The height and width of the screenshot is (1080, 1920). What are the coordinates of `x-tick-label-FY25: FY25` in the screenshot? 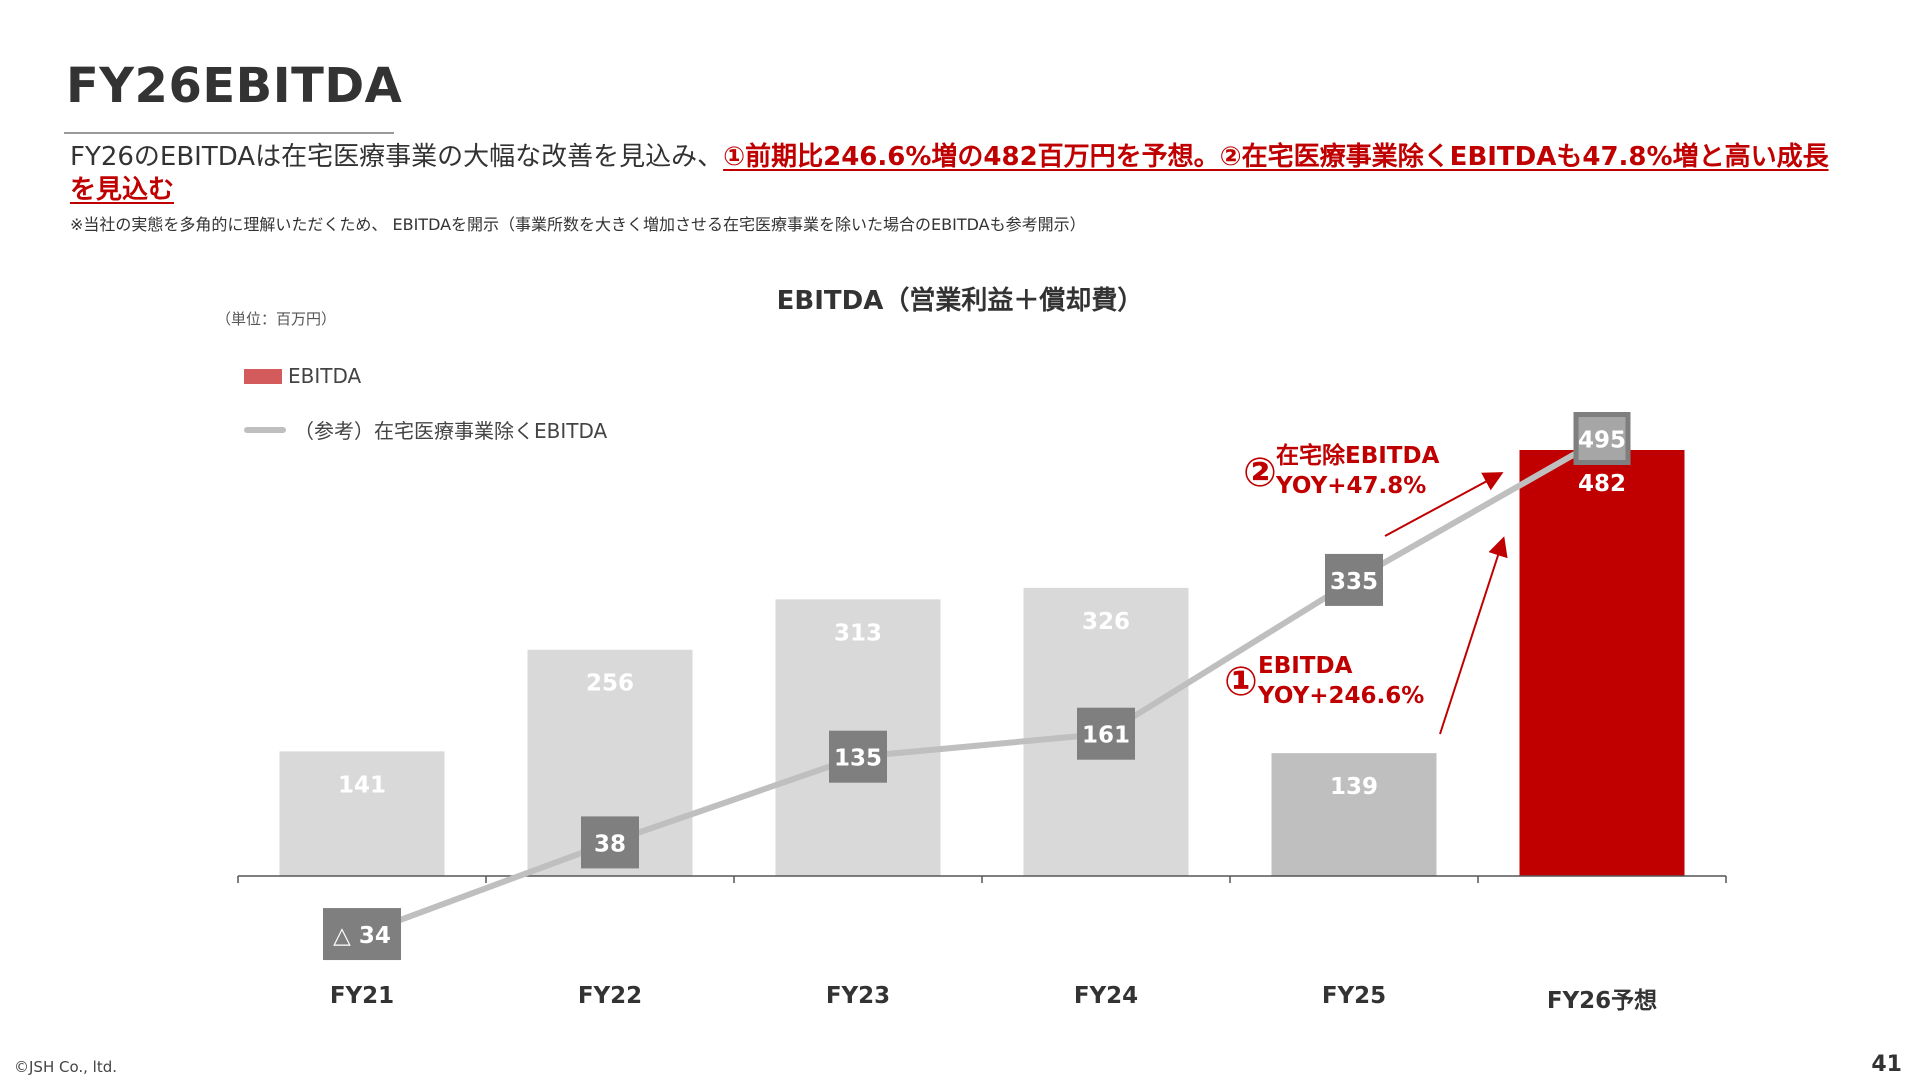 It's located at (1354, 996).